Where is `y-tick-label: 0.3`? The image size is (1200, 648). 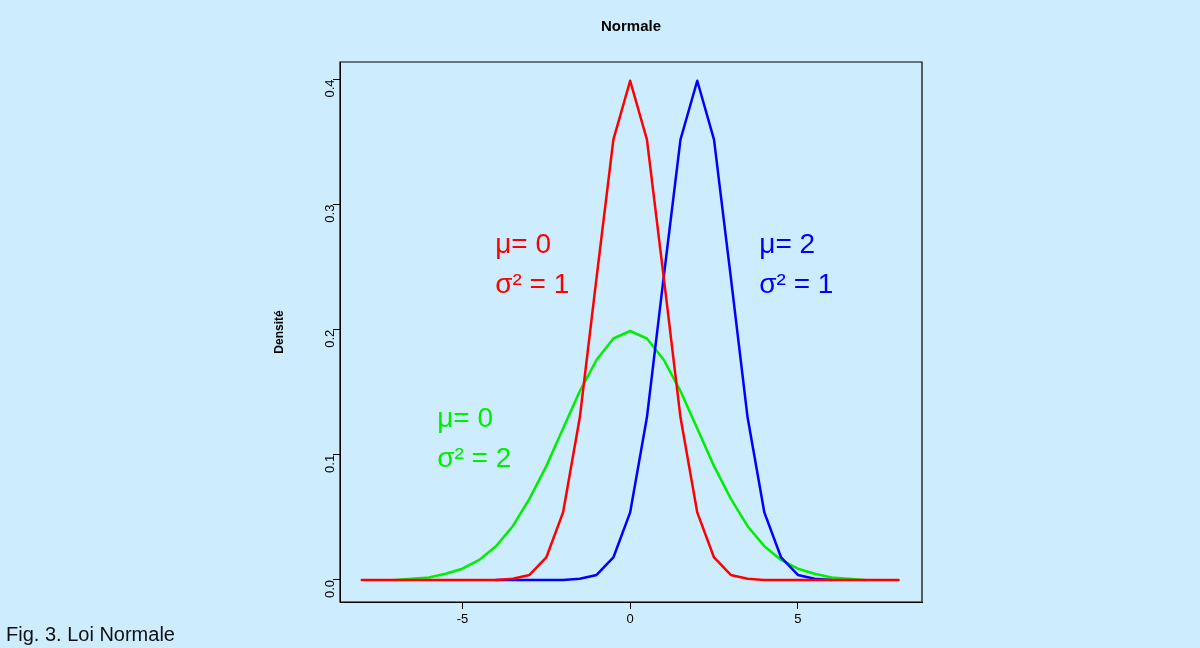 y-tick-label: 0.3 is located at coordinates (329, 213).